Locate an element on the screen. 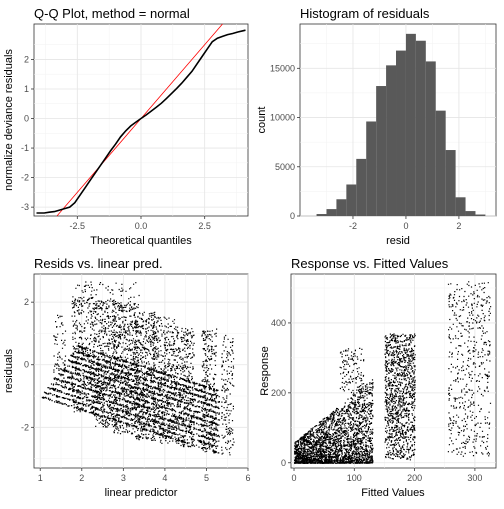 The image size is (504, 509). tick-label-x: 0.0 is located at coordinates (141, 226).